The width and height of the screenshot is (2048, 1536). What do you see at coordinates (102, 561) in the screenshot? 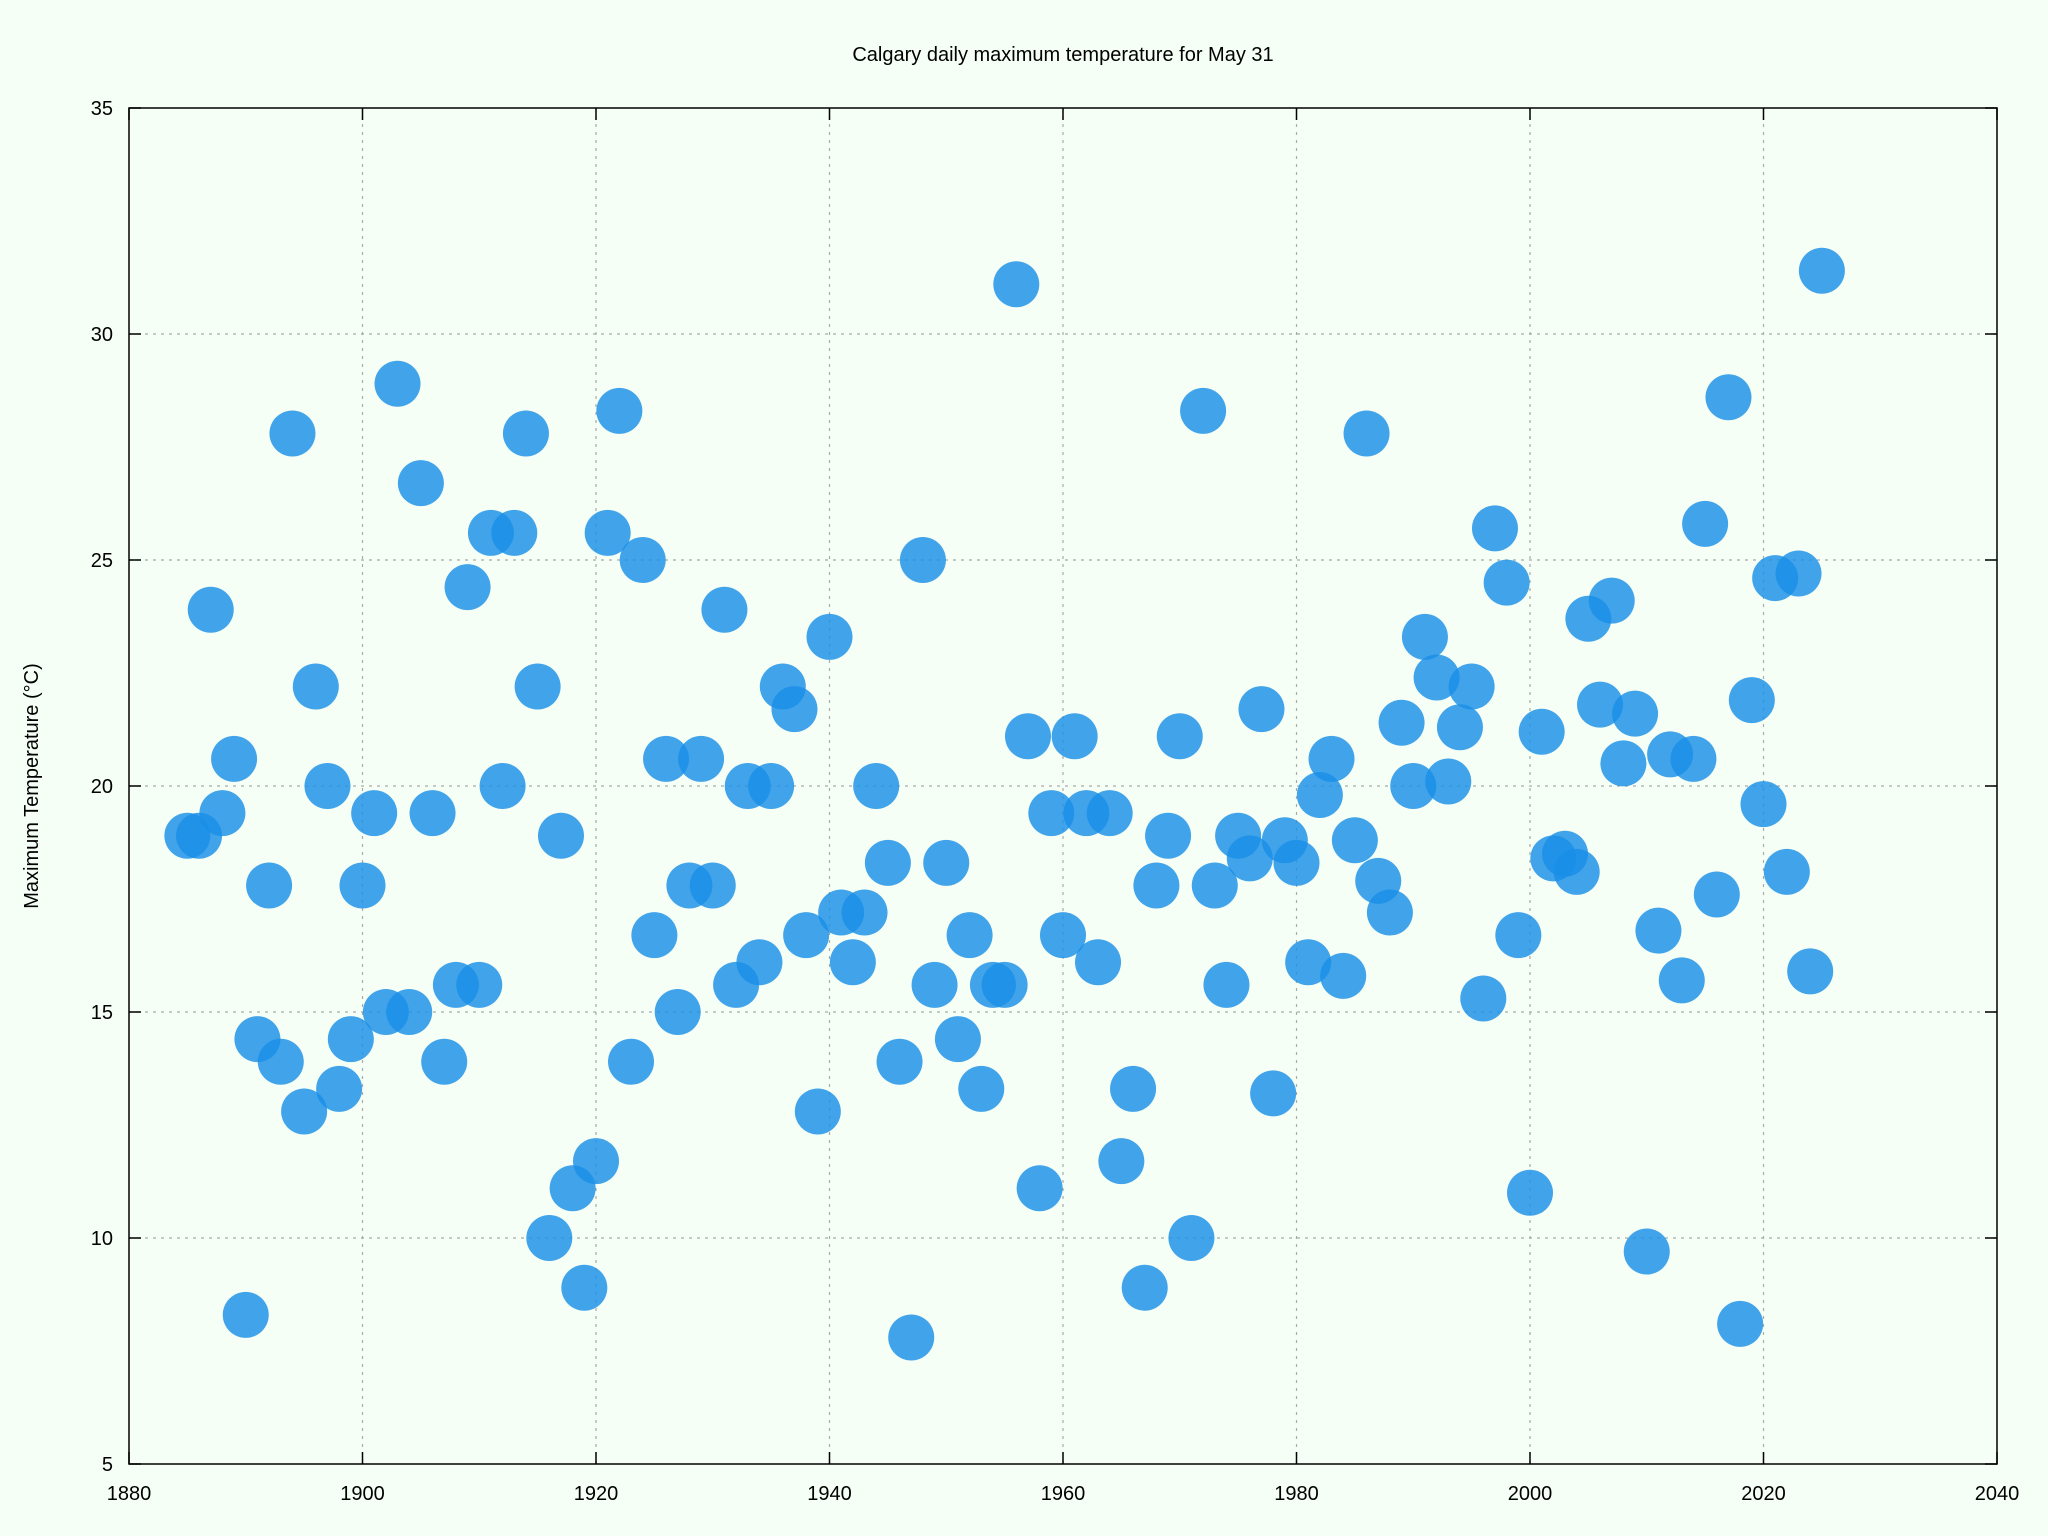
I see `y-tick-label: 25` at bounding box center [102, 561].